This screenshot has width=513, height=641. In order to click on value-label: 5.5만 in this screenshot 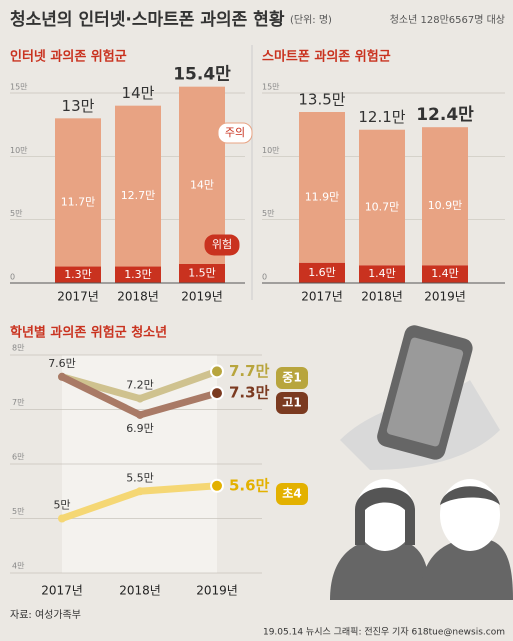, I will do `click(140, 477)`.